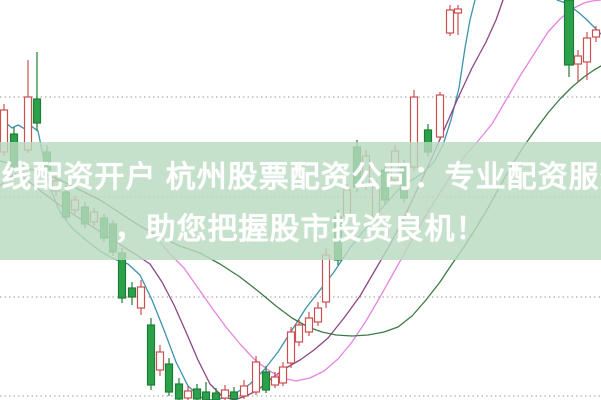 The image size is (601, 400). I want to click on ma-short-teal-right, so click(578, 17).